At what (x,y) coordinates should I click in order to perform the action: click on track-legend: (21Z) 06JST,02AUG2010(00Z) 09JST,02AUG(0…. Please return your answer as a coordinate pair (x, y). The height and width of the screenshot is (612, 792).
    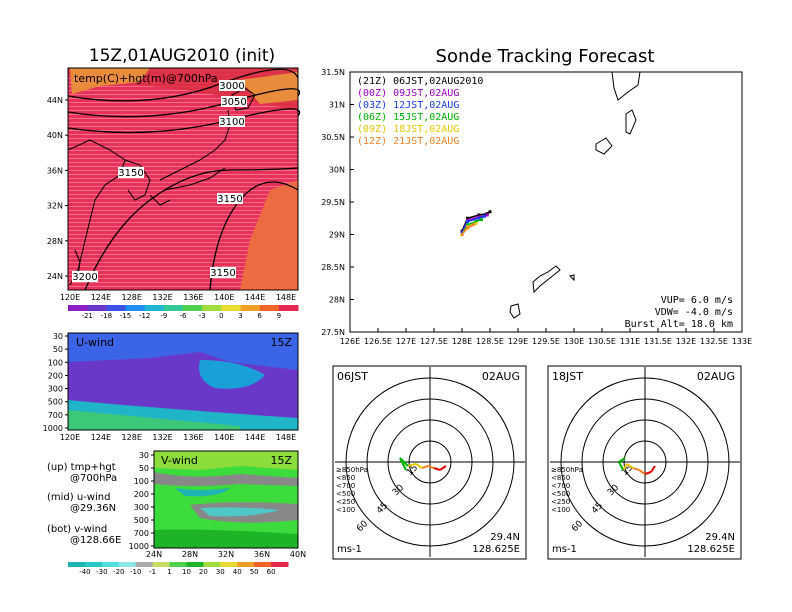
    Looking at the image, I should click on (420, 111).